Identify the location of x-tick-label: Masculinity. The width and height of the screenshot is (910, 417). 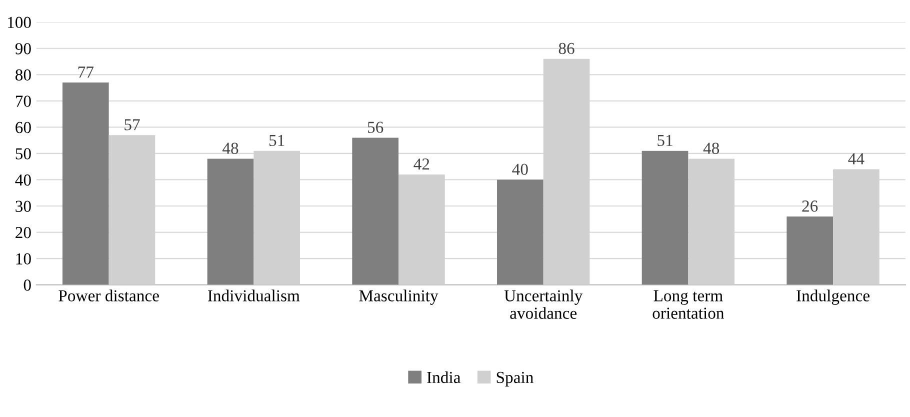
(398, 297).